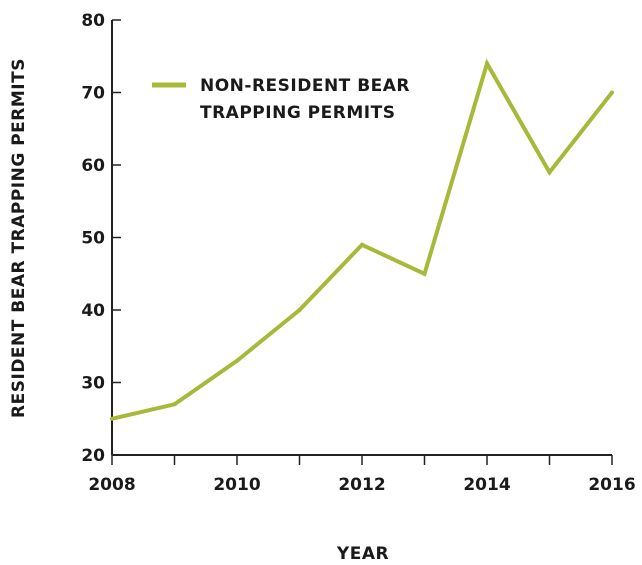 The width and height of the screenshot is (642, 565). Describe the element at coordinates (361, 485) in the screenshot. I see `x-tick-label: 2012` at that location.